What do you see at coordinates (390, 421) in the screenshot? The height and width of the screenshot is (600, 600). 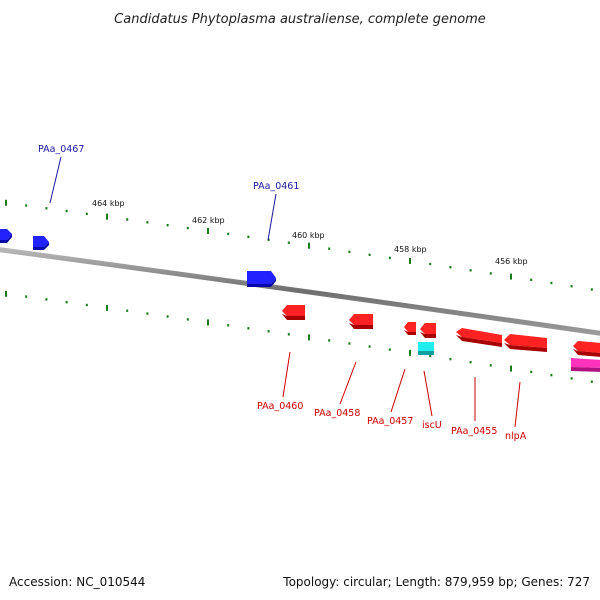 I see `label-PAa_0457: PAa_0457` at bounding box center [390, 421].